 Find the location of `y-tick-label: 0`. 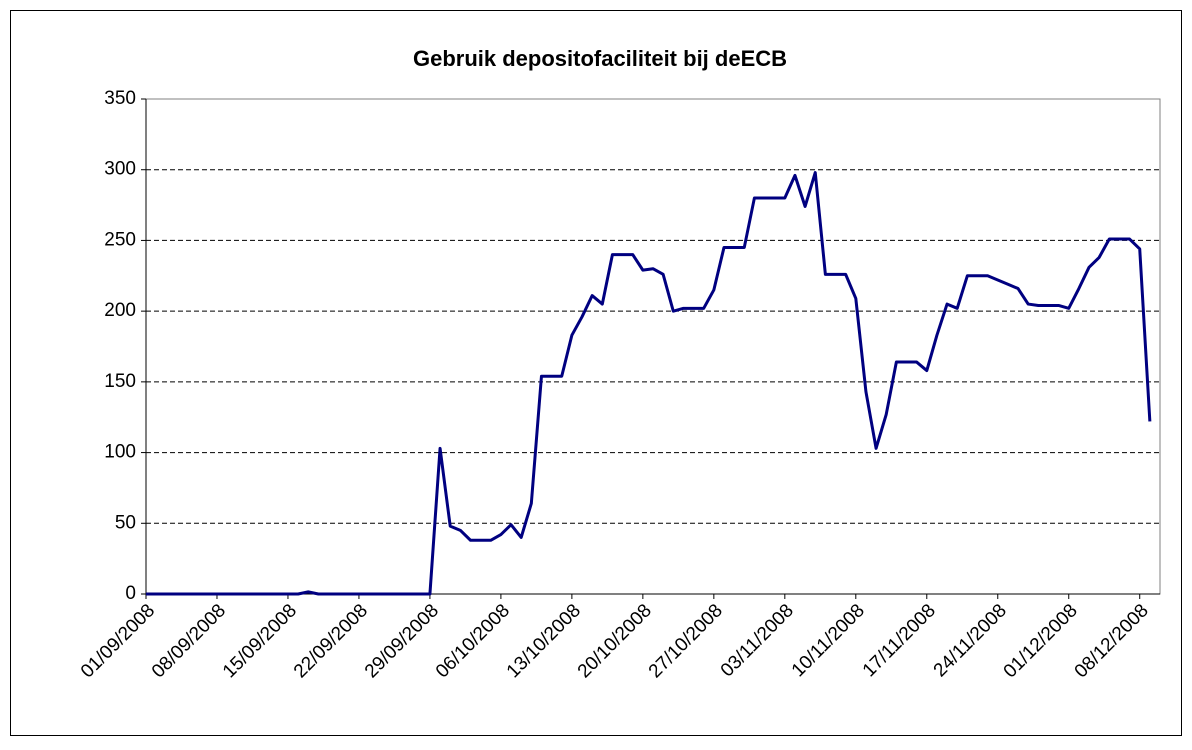

y-tick-label: 0 is located at coordinates (130, 593).